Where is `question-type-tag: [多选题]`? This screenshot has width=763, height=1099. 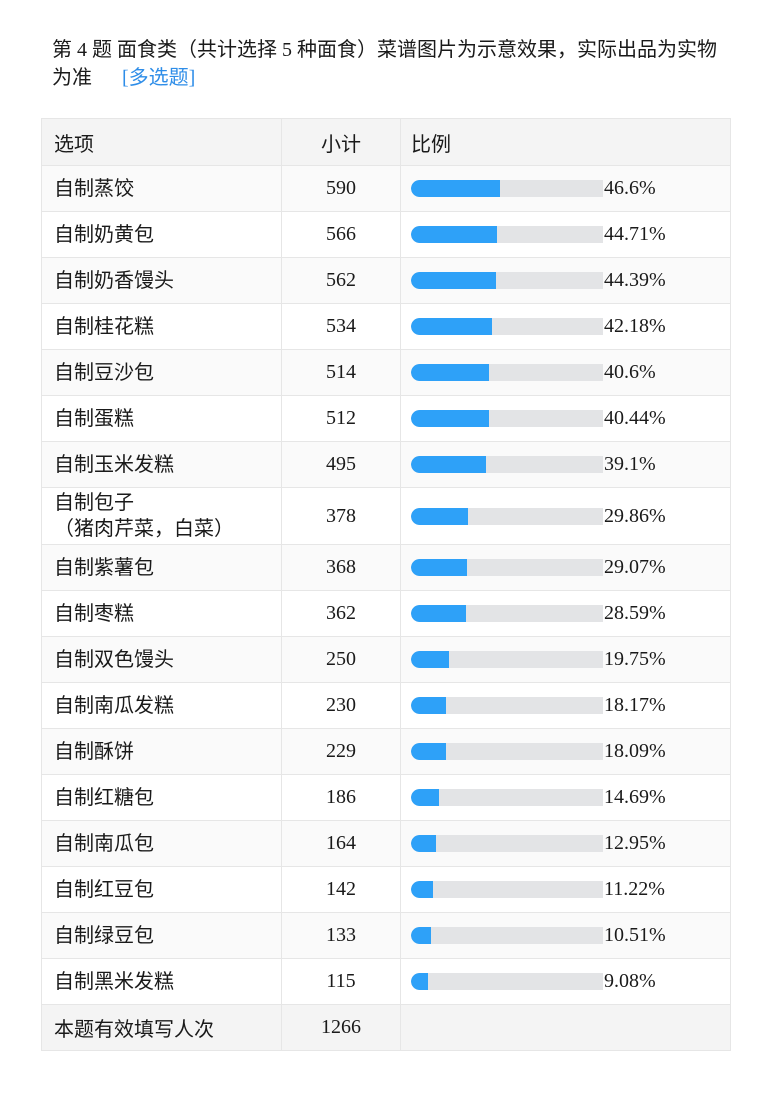 question-type-tag: [多选题] is located at coordinates (159, 78).